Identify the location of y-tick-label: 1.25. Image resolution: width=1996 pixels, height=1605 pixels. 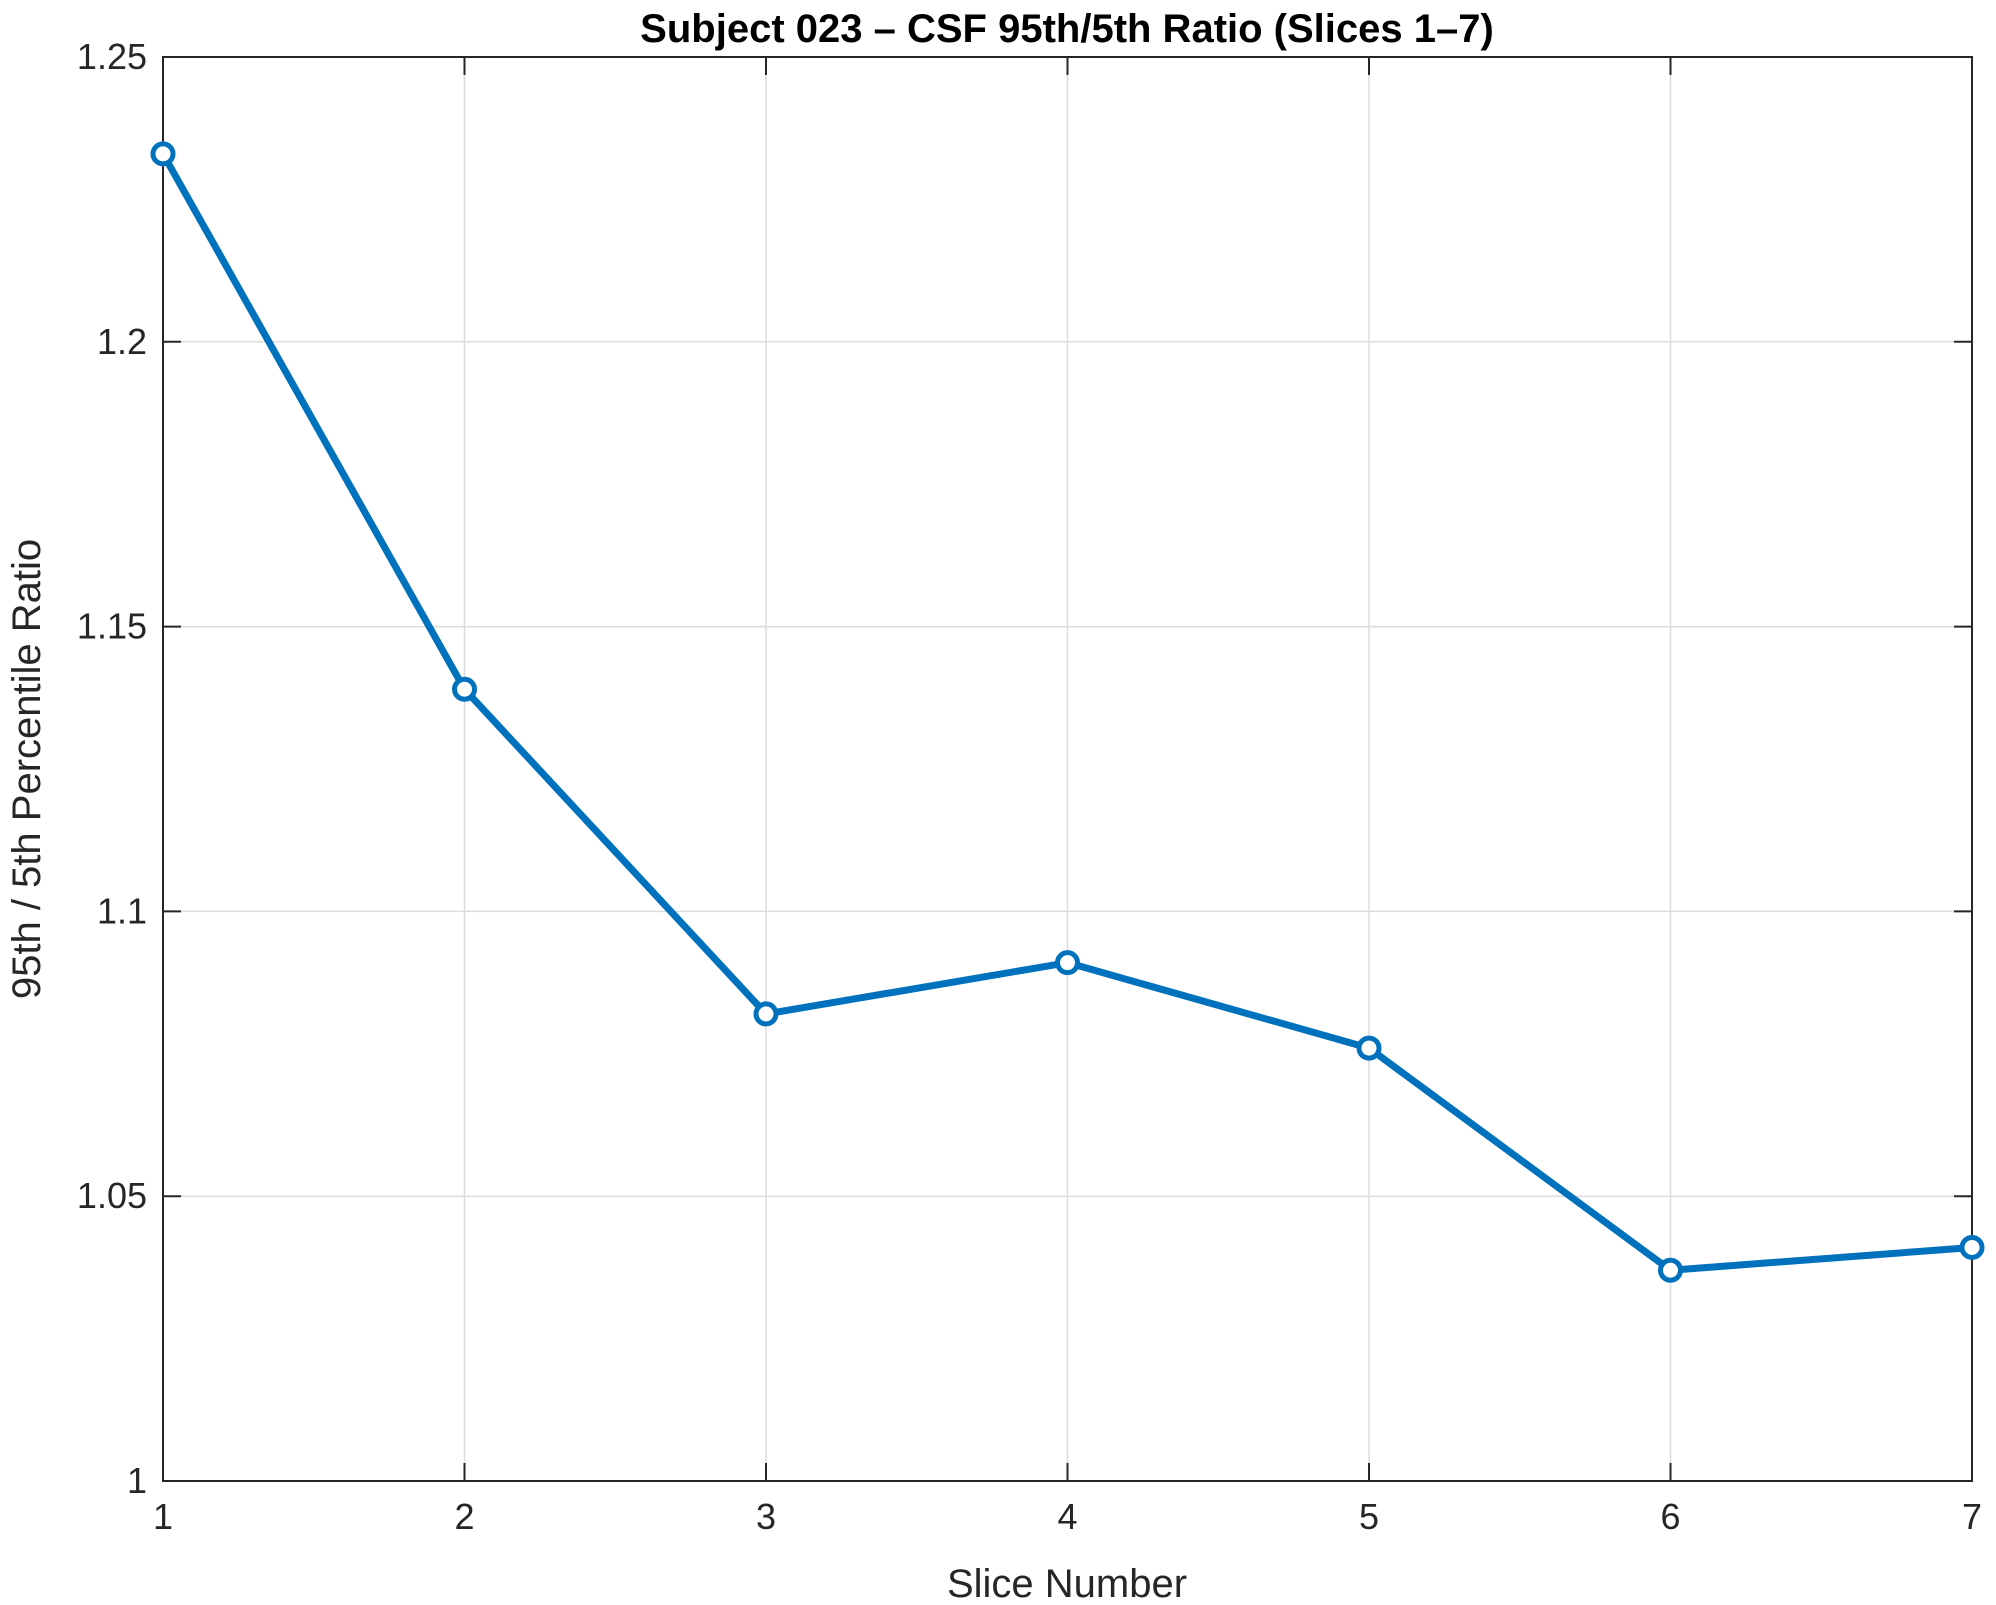
(112, 56).